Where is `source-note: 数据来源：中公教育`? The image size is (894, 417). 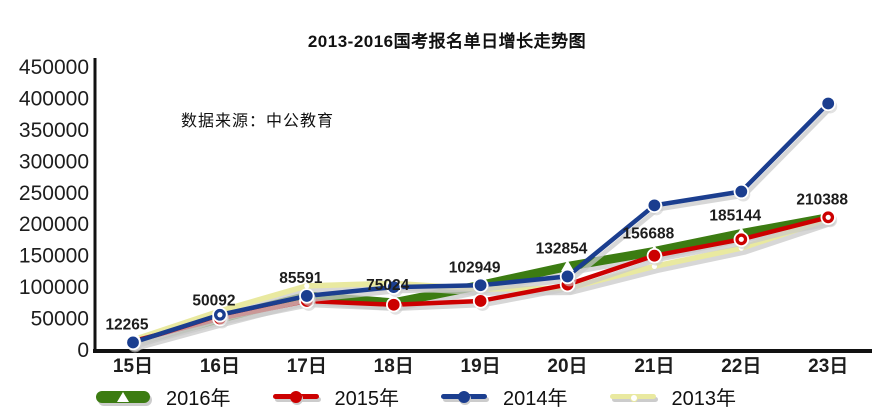 source-note: 数据来源：中公教育 is located at coordinates (258, 121).